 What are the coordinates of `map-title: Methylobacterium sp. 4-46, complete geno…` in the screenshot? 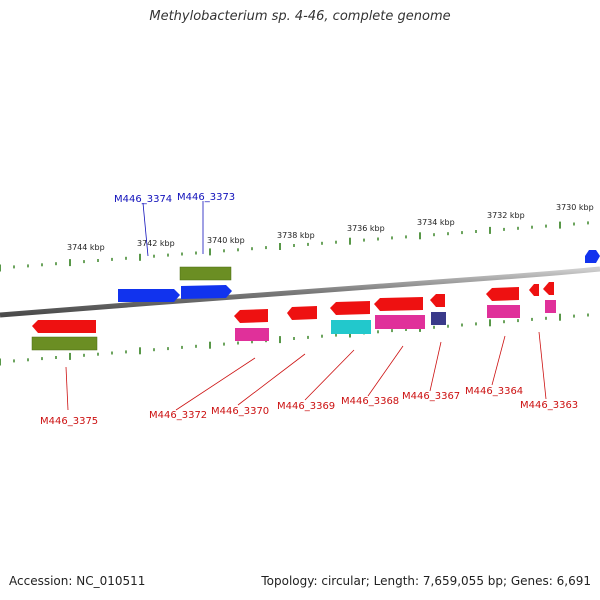 It's located at (300, 16).